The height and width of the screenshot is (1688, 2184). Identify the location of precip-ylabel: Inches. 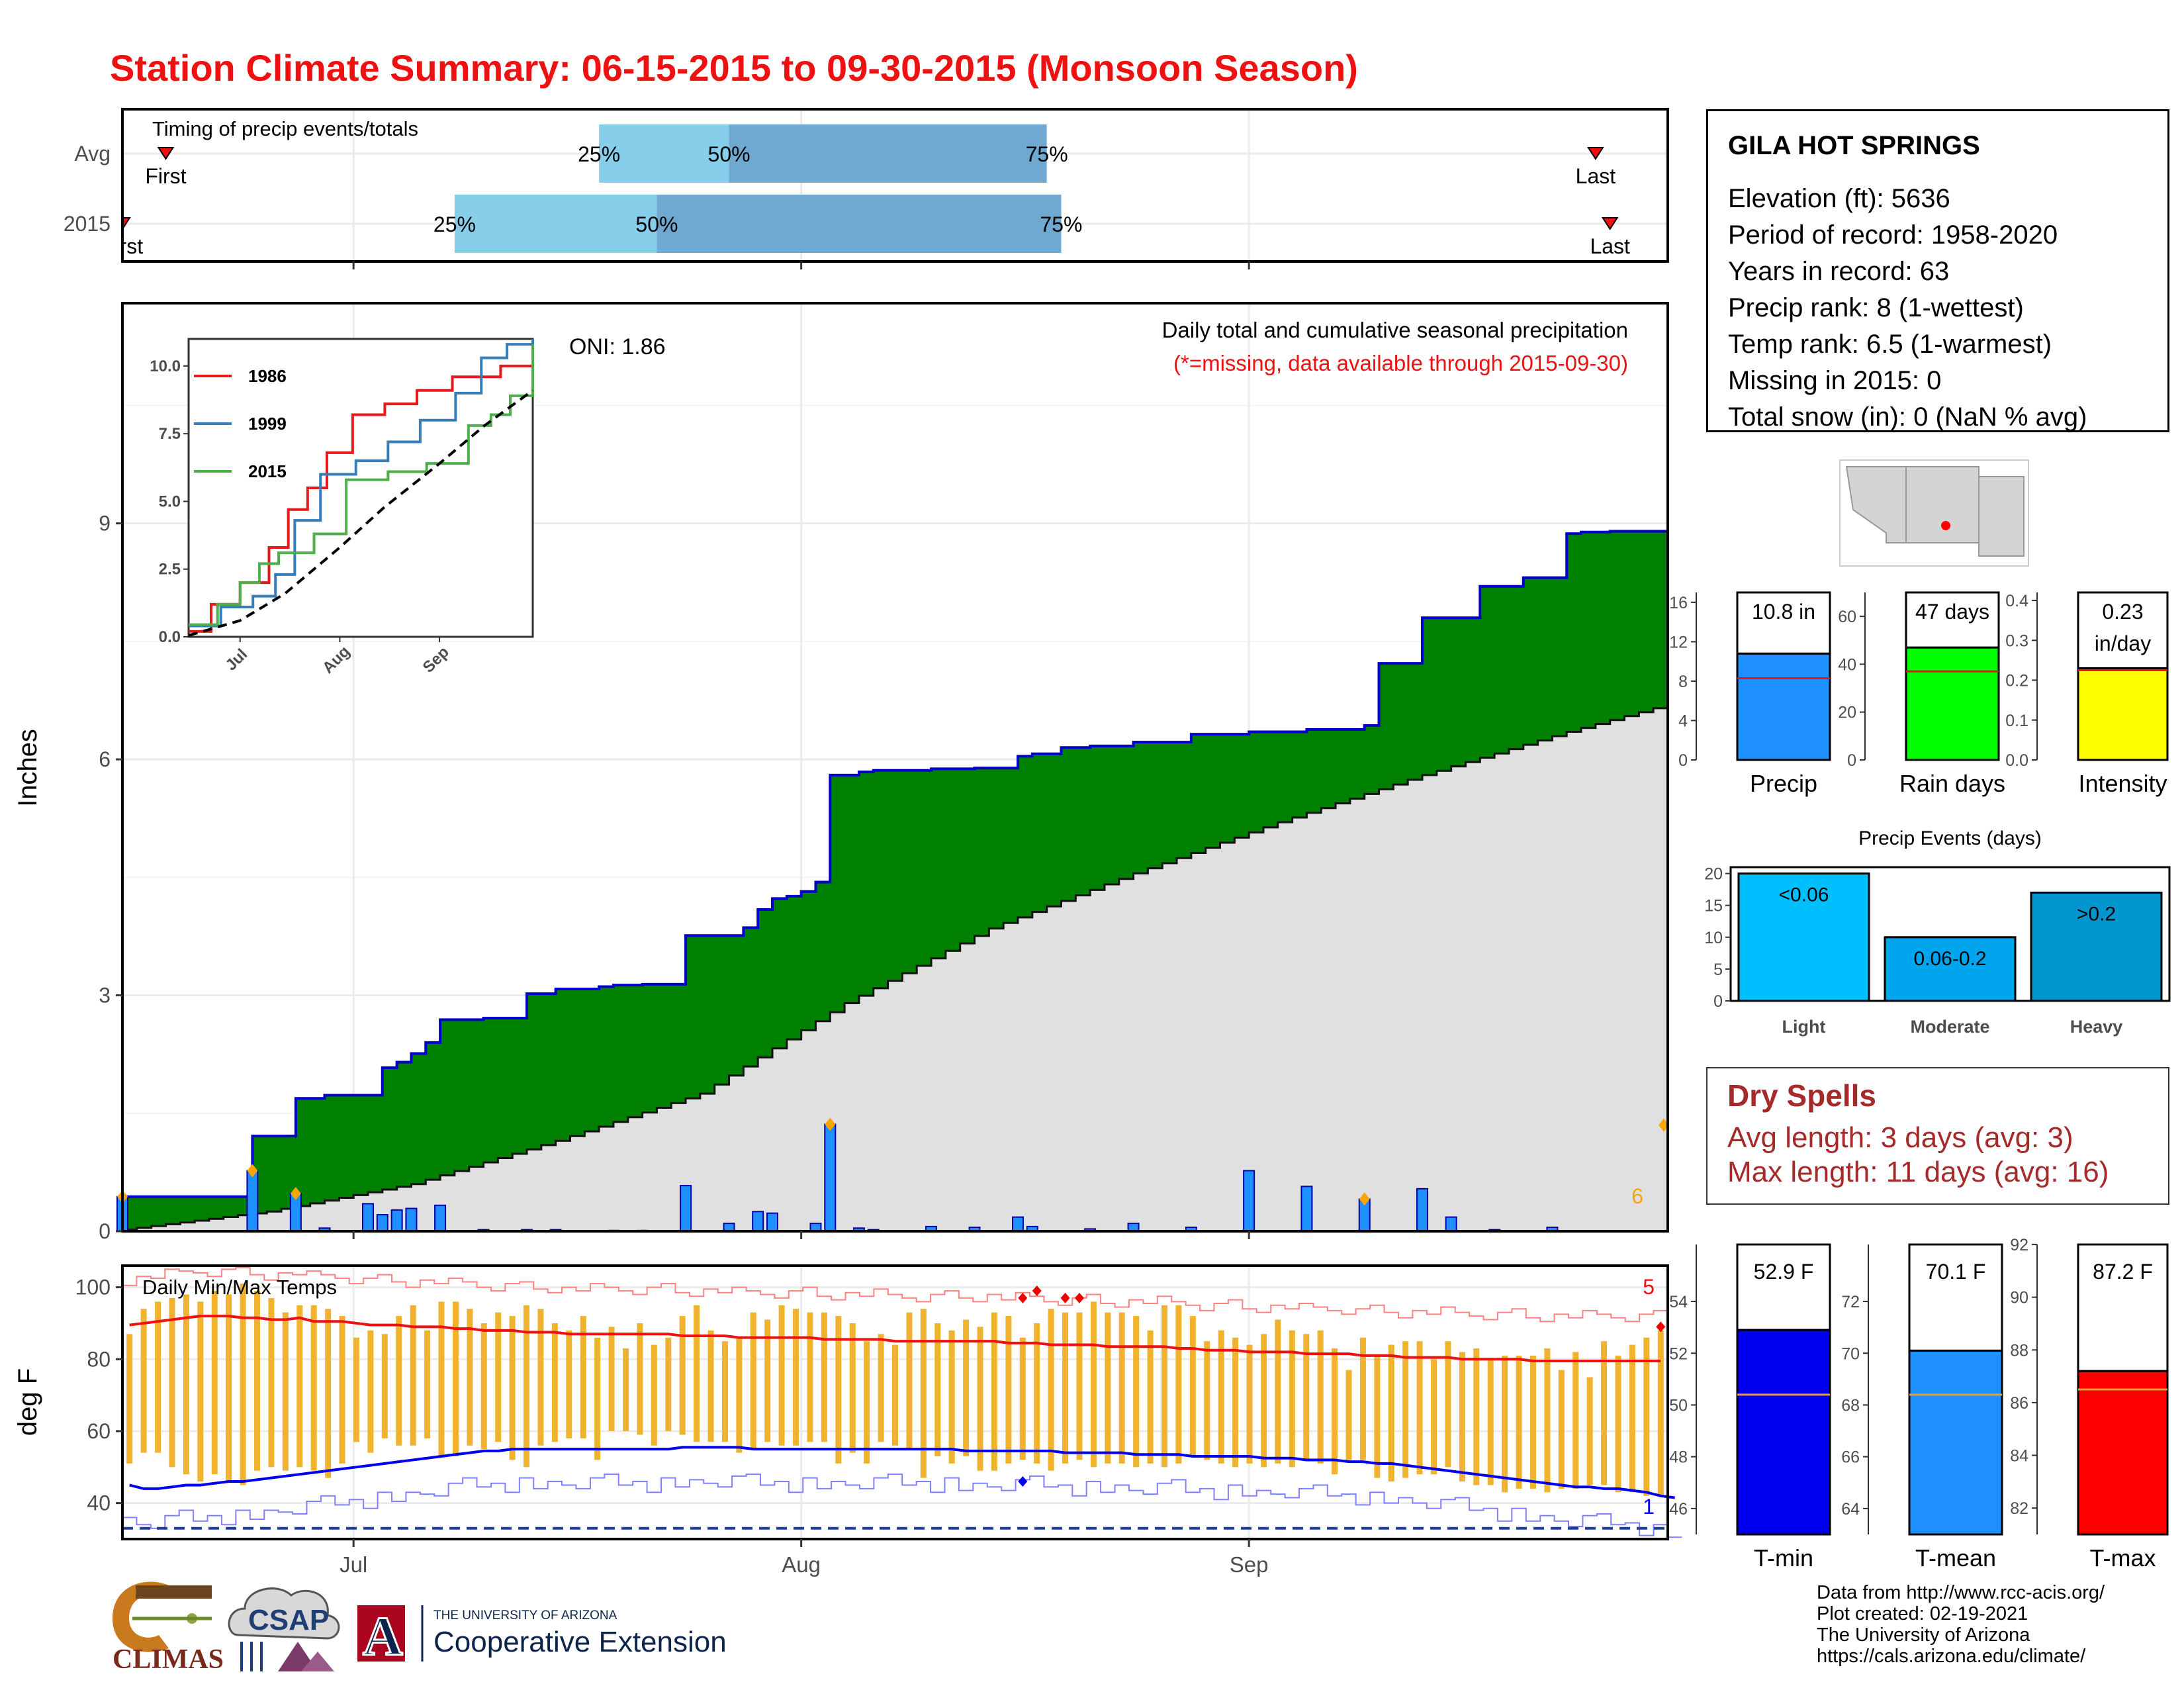
(28, 768).